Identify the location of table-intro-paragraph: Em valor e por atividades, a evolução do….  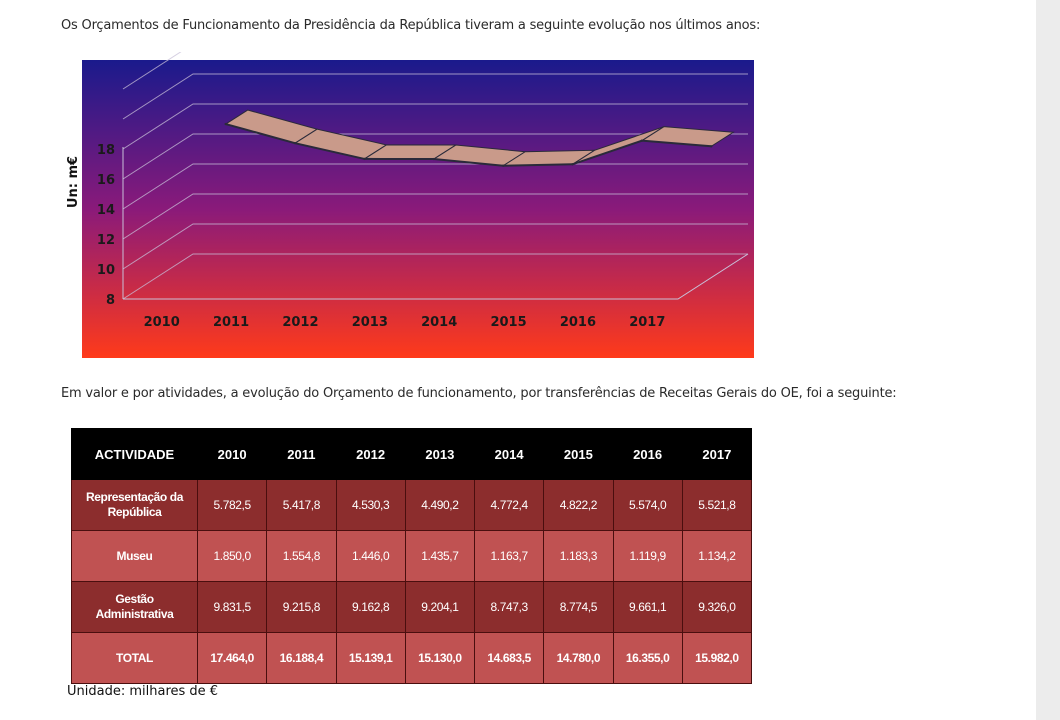
(479, 393).